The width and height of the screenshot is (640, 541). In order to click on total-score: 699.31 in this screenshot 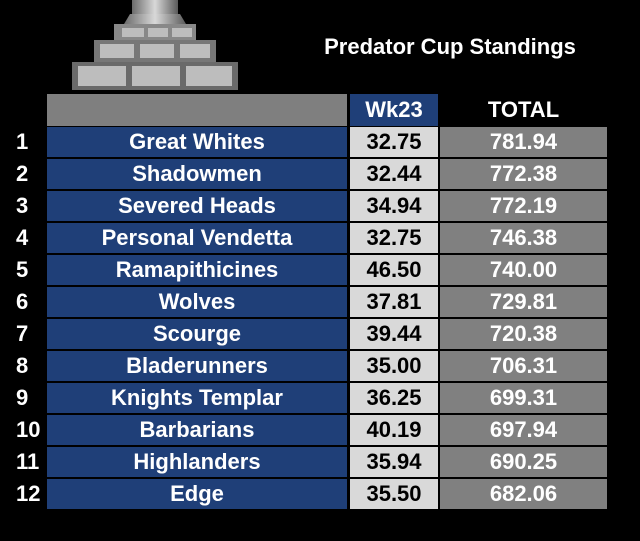, I will do `click(523, 398)`.